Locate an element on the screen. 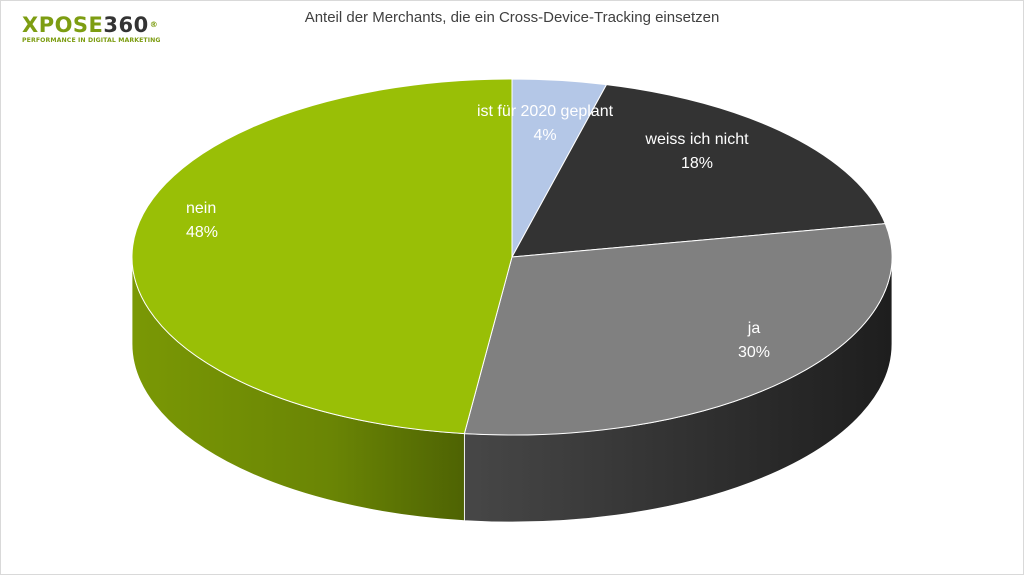 The width and height of the screenshot is (1024, 575). pie-slice-weiss-ich-nicht is located at coordinates (698, 171).